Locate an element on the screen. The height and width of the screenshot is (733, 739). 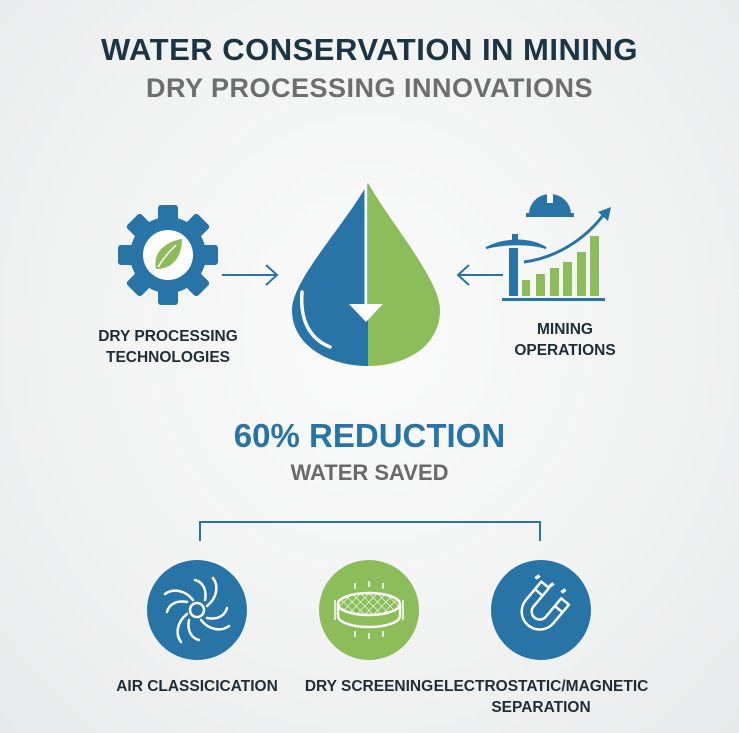
label-line: SEPARATION is located at coordinates (541, 707).